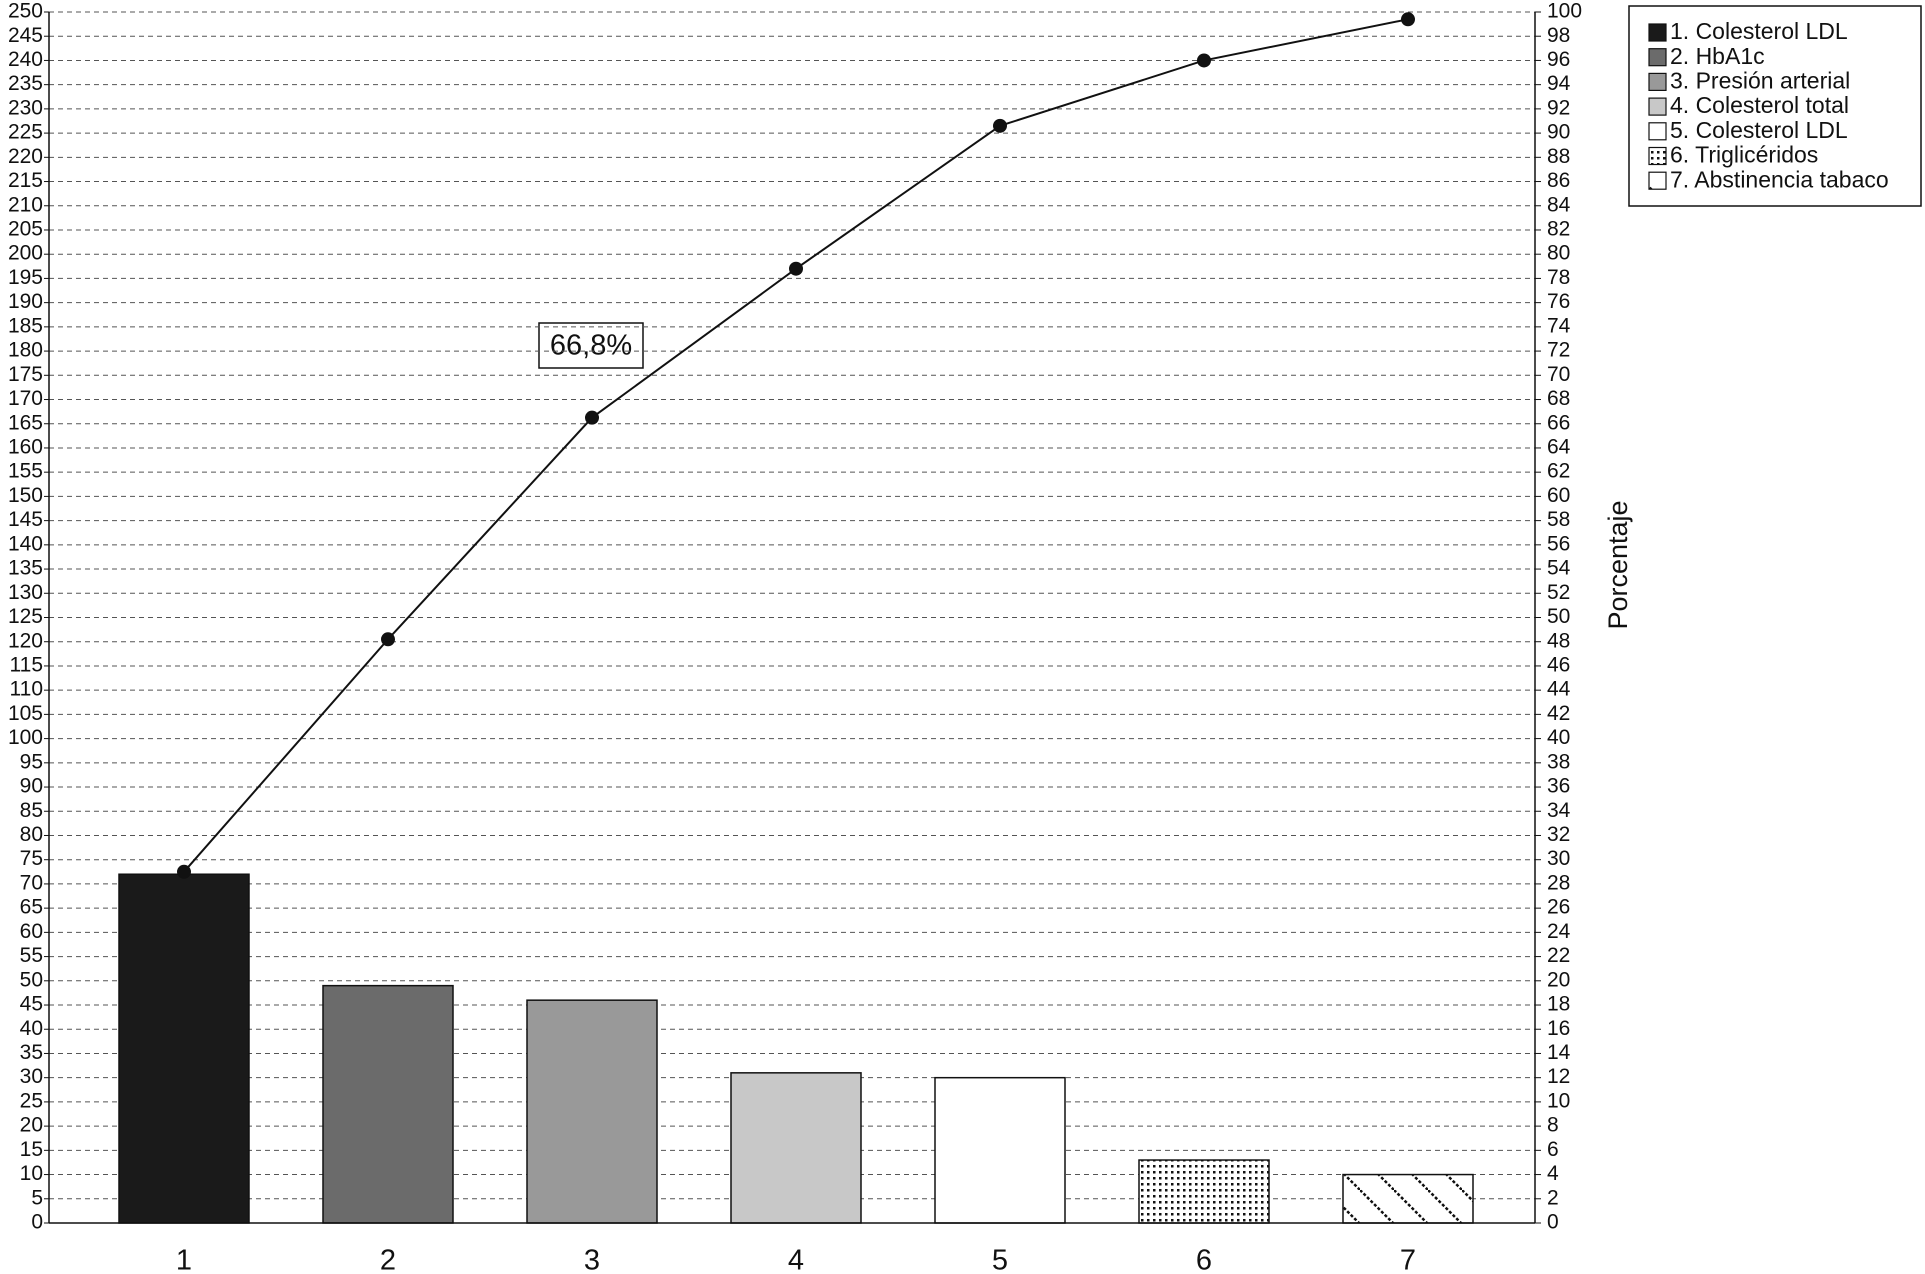  What do you see at coordinates (1558, 1076) in the screenshot?
I see `y2-tick-label: 12` at bounding box center [1558, 1076].